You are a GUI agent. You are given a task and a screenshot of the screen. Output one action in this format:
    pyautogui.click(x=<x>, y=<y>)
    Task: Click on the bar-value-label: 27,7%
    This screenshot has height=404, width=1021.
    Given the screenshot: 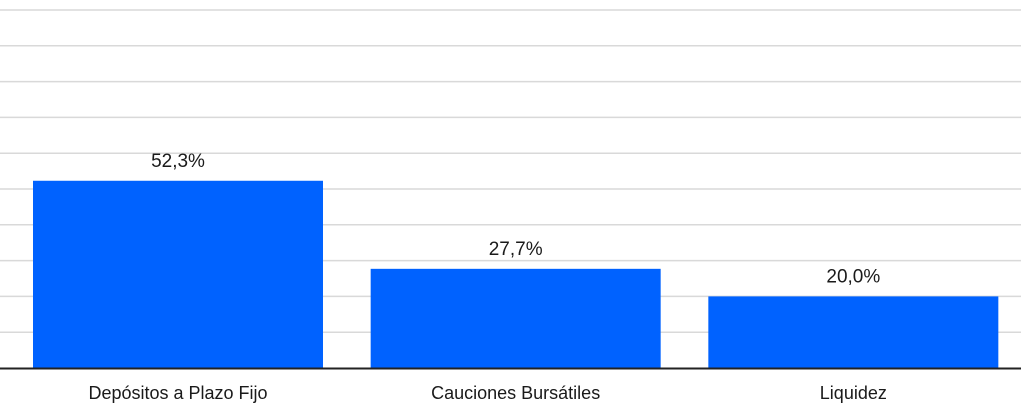 What is the action you would take?
    pyautogui.click(x=516, y=249)
    